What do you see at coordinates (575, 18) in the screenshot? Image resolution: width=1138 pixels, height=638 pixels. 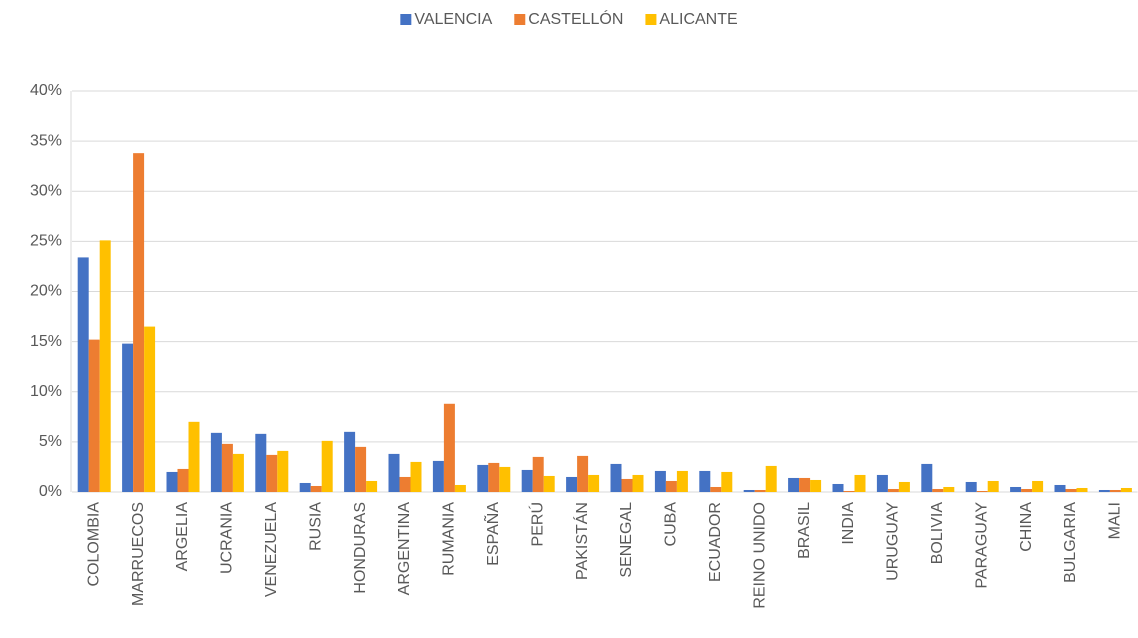 I see `legend-label: CASTELLÓN` at bounding box center [575, 18].